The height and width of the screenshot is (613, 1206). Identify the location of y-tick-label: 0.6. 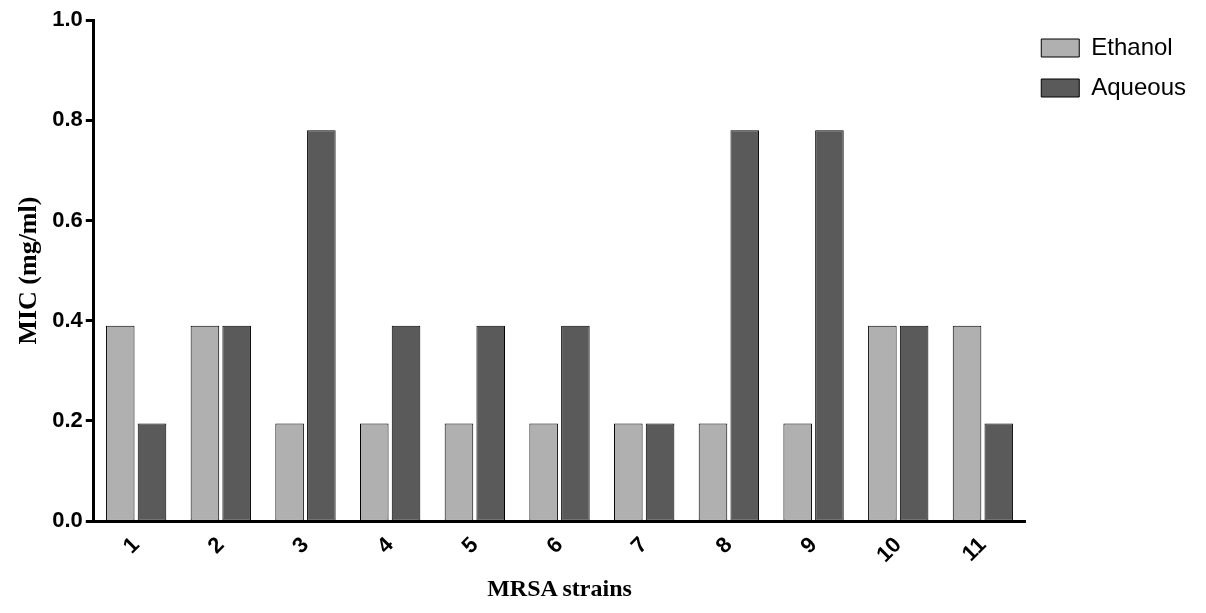
(67, 219).